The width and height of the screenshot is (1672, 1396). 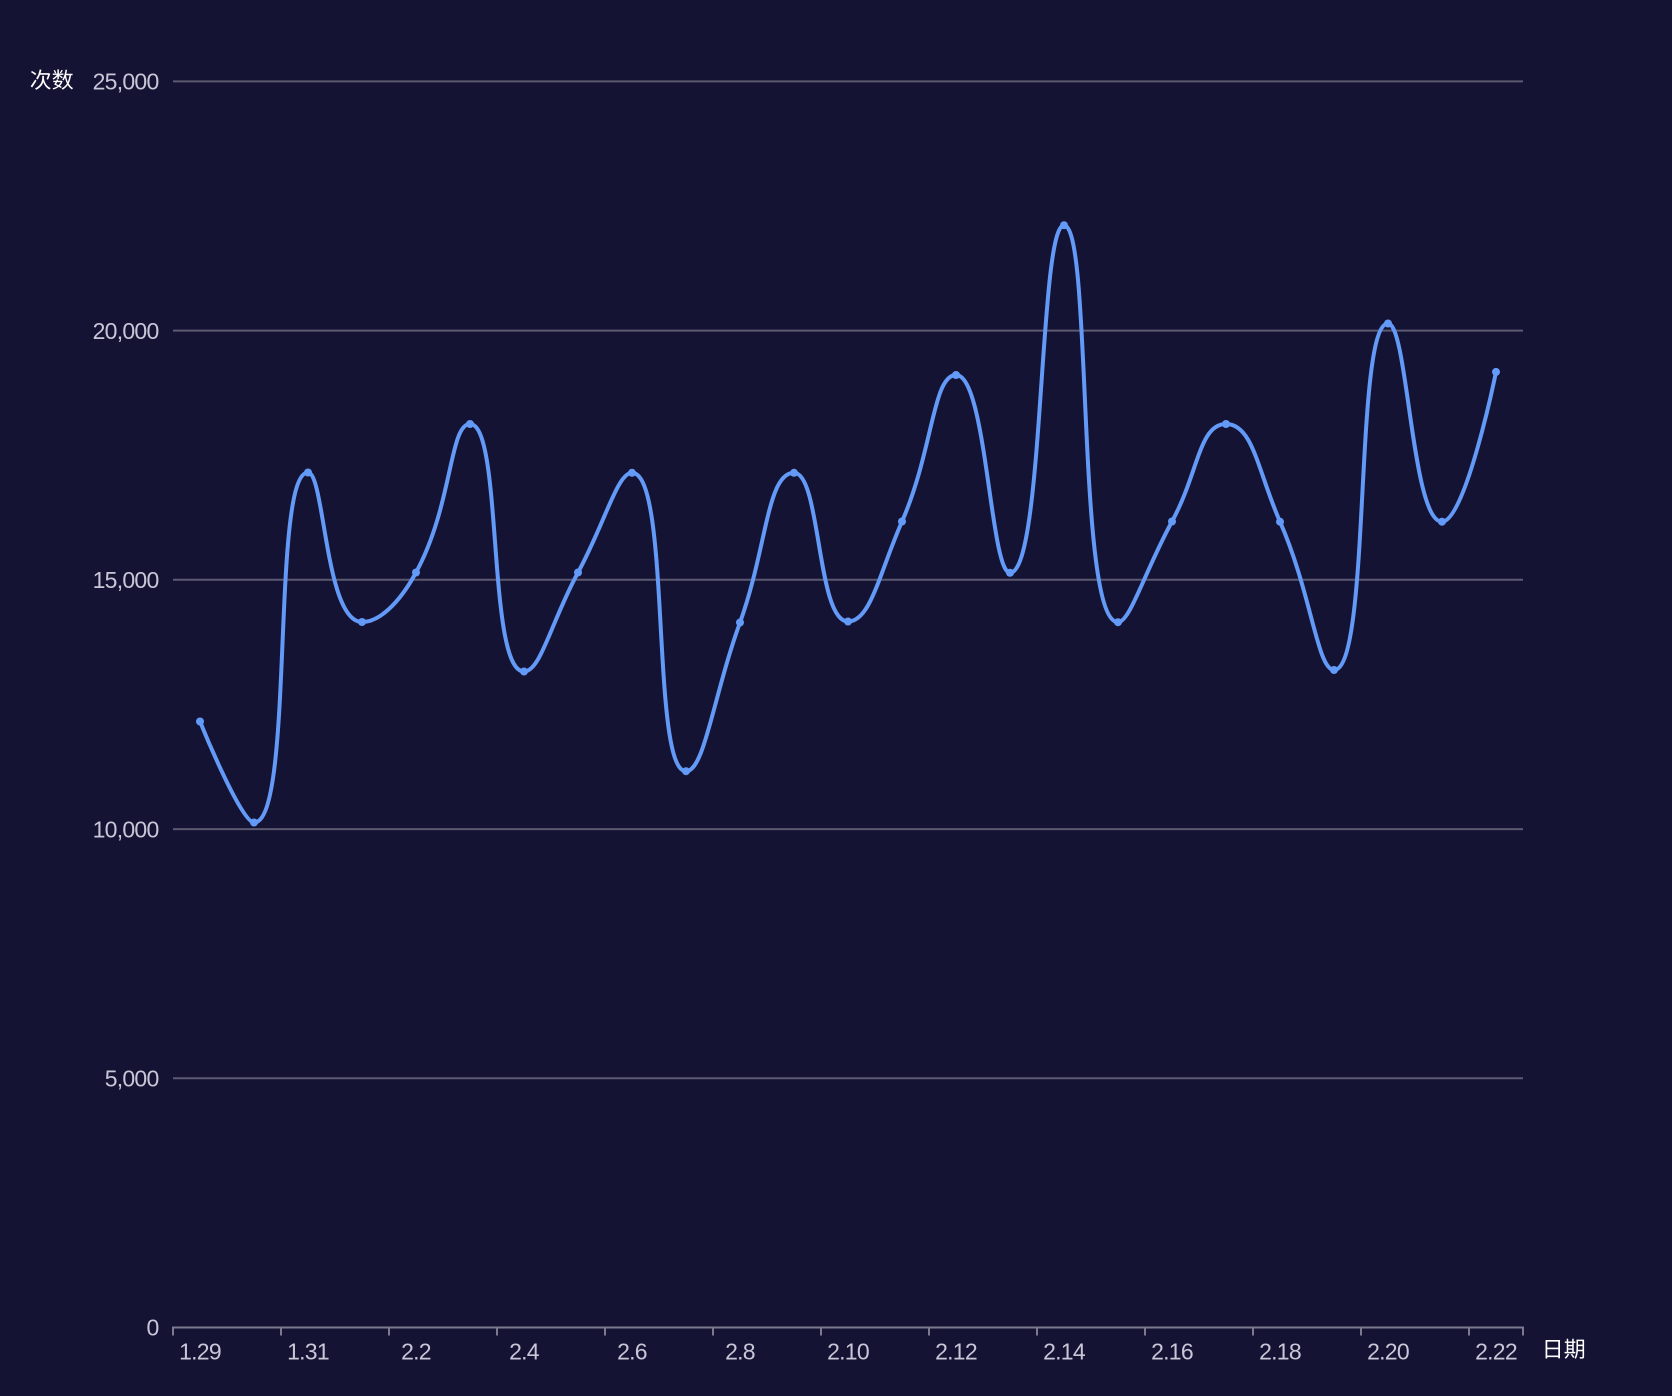 What do you see at coordinates (1496, 1352) in the screenshot?
I see `svg-text: 2.22` at bounding box center [1496, 1352].